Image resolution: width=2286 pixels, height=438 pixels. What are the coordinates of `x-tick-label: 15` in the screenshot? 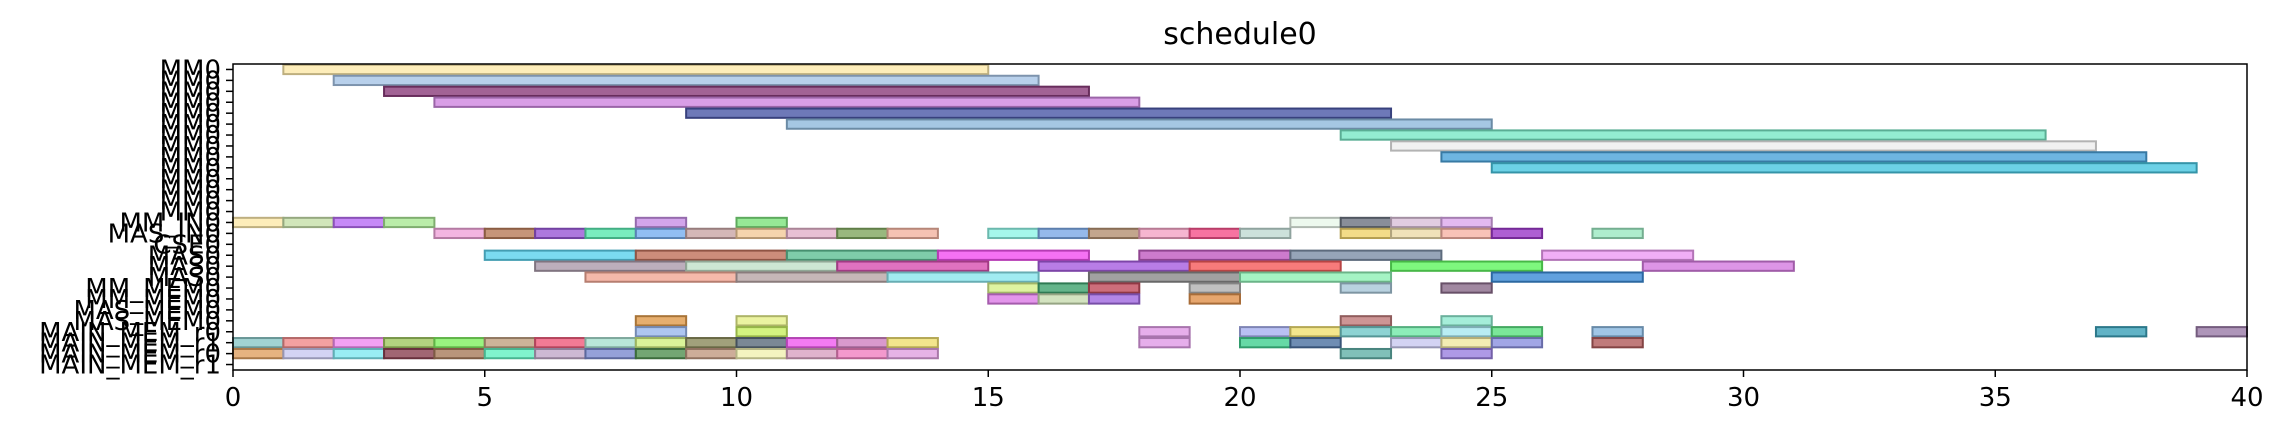 It's located at (988, 398).